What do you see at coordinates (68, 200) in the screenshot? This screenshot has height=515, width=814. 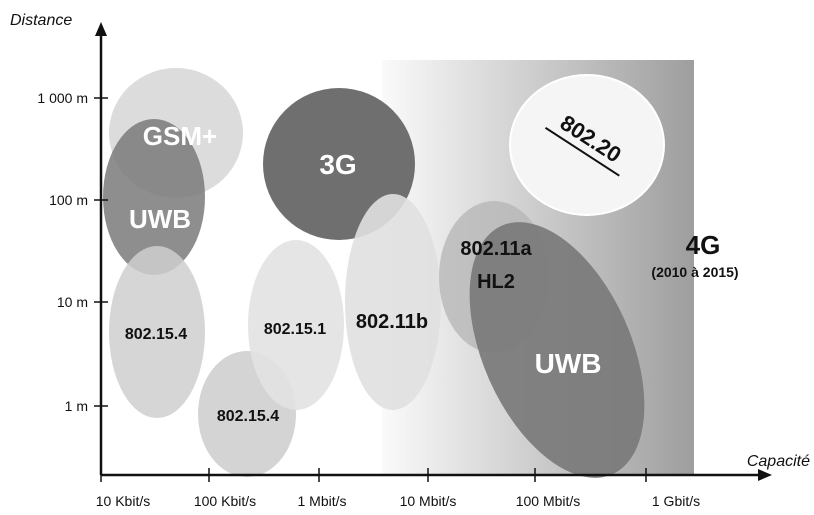 I see `y-tick-label: 100 m` at bounding box center [68, 200].